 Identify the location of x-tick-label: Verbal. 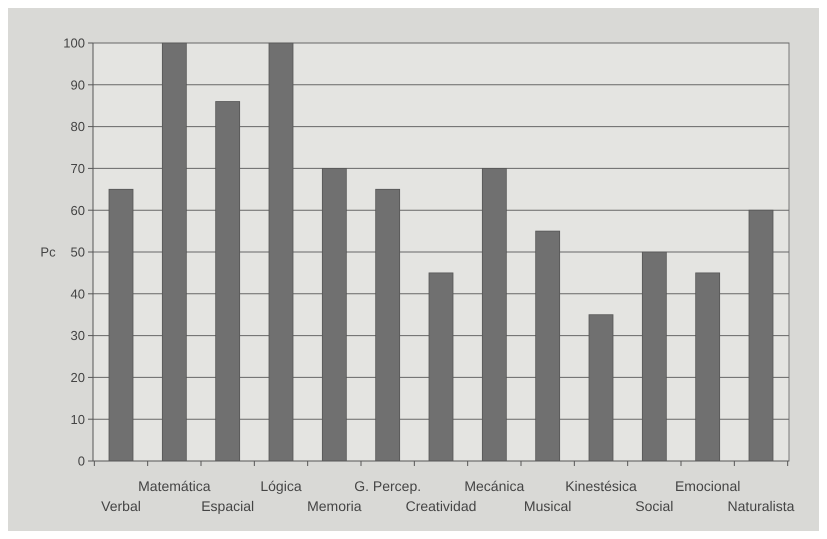
(121, 506).